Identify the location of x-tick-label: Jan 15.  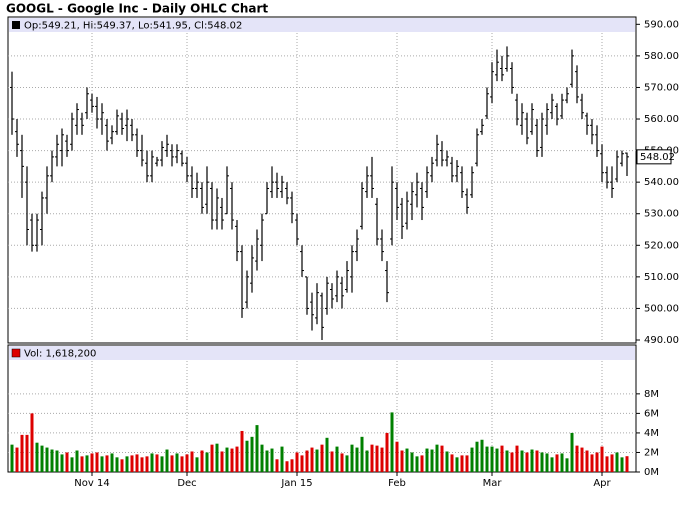
(296, 483).